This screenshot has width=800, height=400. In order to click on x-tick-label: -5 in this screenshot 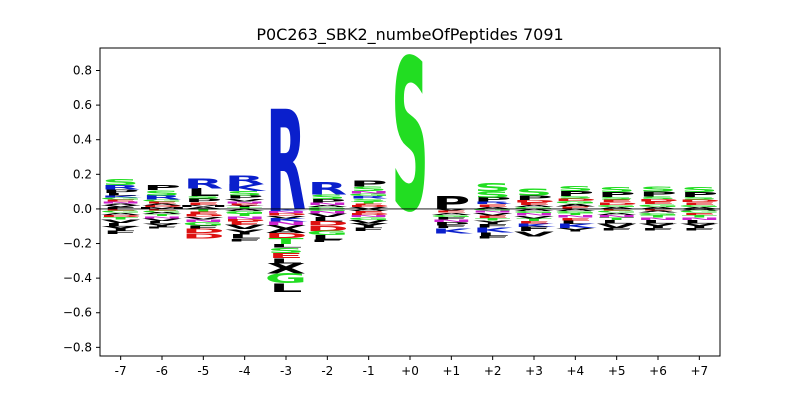, I will do `click(203, 371)`.